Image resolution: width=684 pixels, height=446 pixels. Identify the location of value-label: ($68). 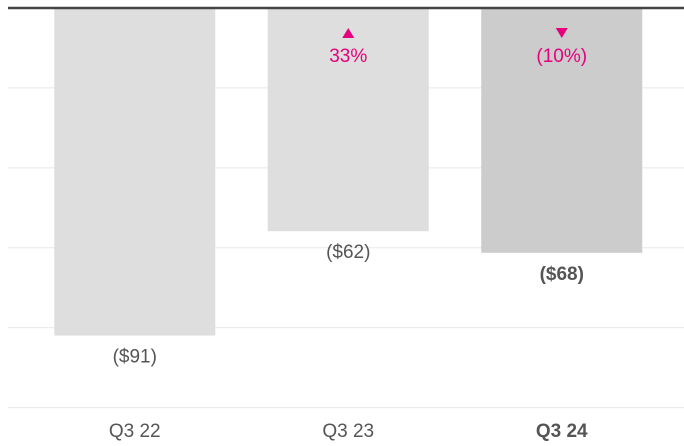
(562, 274).